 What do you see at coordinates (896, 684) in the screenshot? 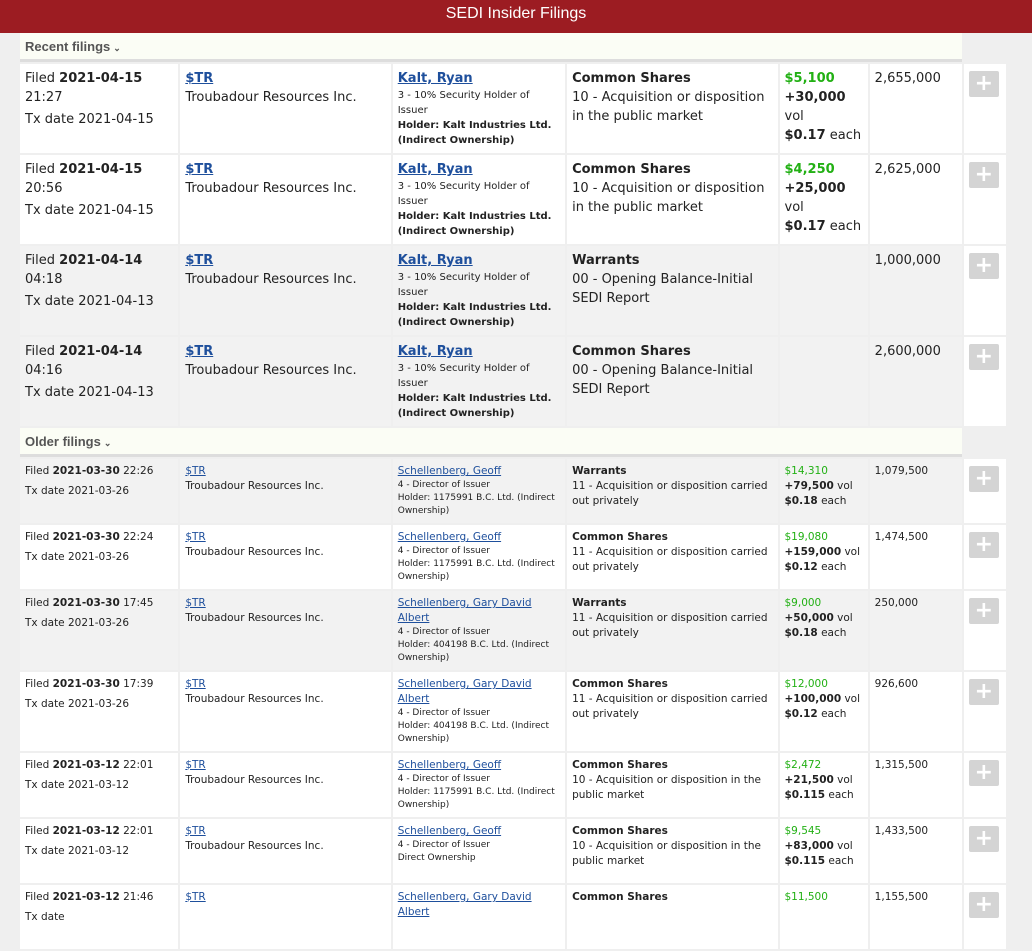
I see `holdings: 926,600` at bounding box center [896, 684].